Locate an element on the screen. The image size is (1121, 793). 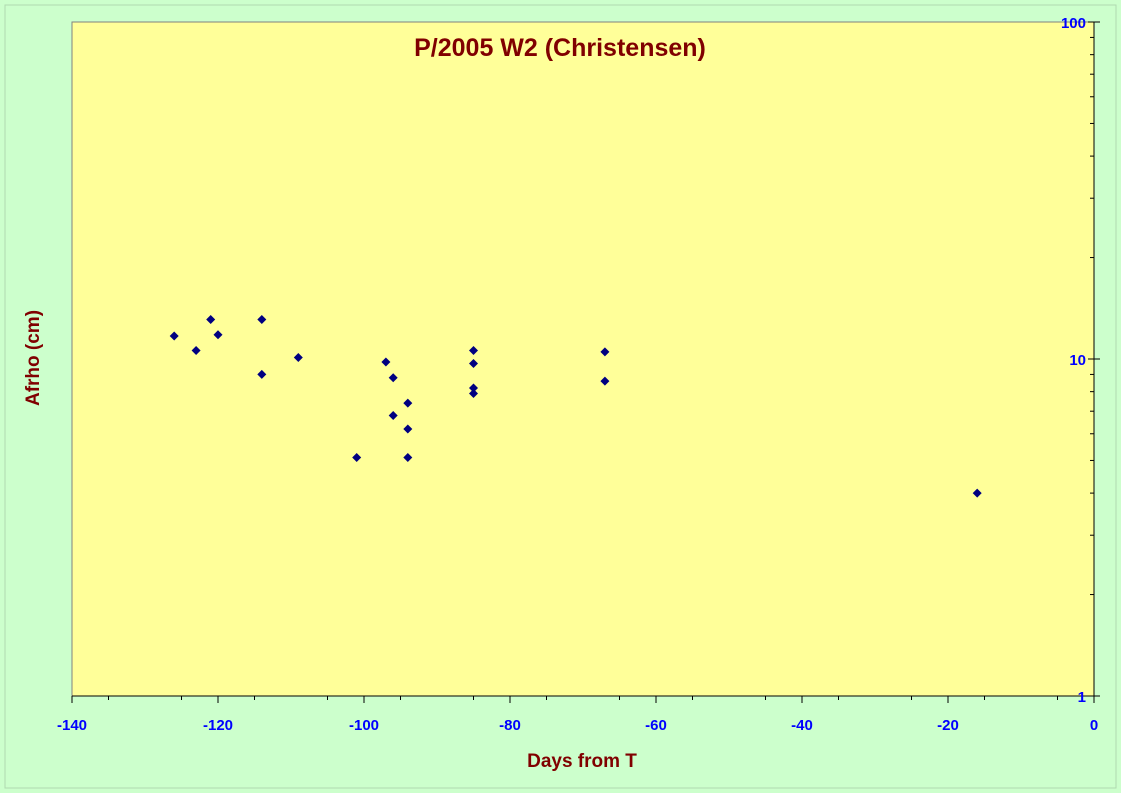
x-tick-label: -80 is located at coordinates (510, 725).